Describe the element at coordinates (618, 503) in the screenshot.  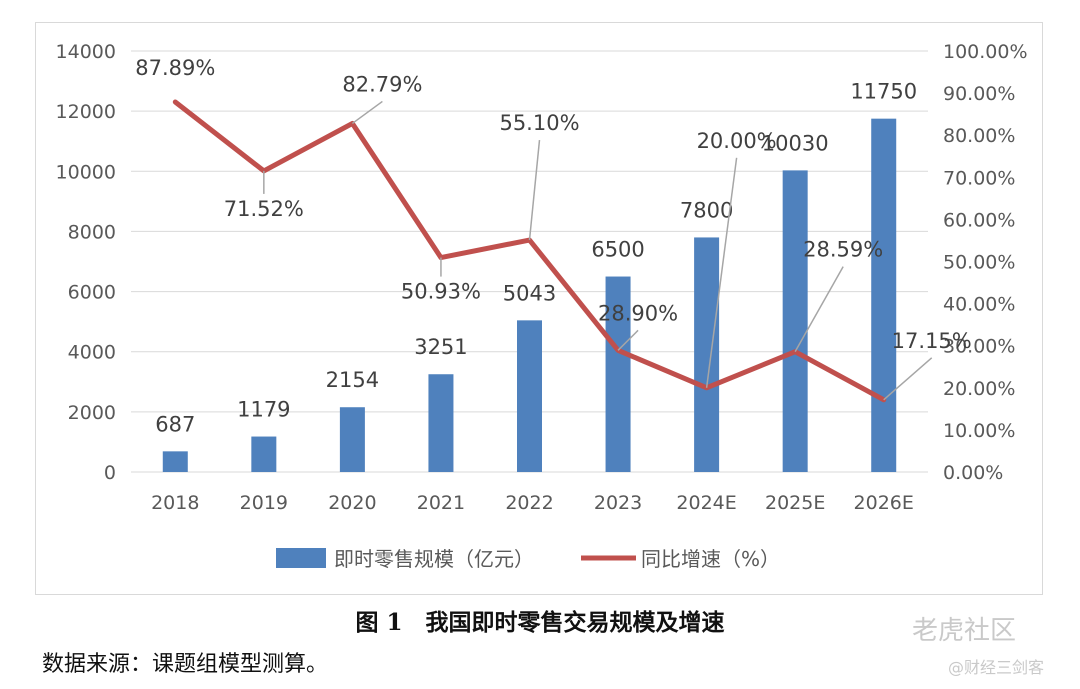
I see `x-tick-label: 2023` at that location.